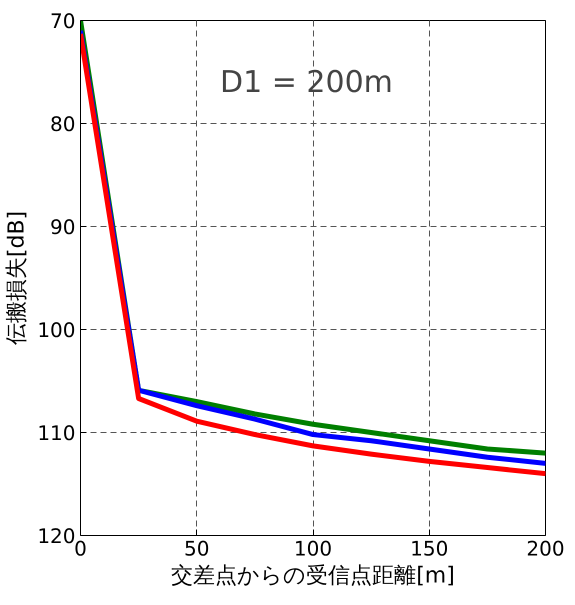 The image size is (575, 605). I want to click on x-tick-label: 200, so click(545, 548).